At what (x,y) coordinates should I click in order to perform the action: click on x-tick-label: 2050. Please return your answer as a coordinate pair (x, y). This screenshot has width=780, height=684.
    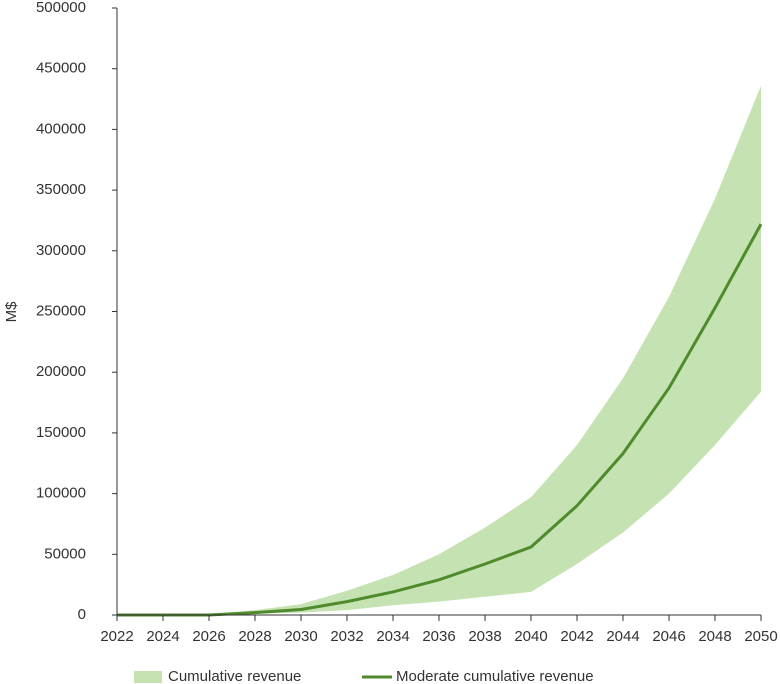
    Looking at the image, I should click on (760, 636).